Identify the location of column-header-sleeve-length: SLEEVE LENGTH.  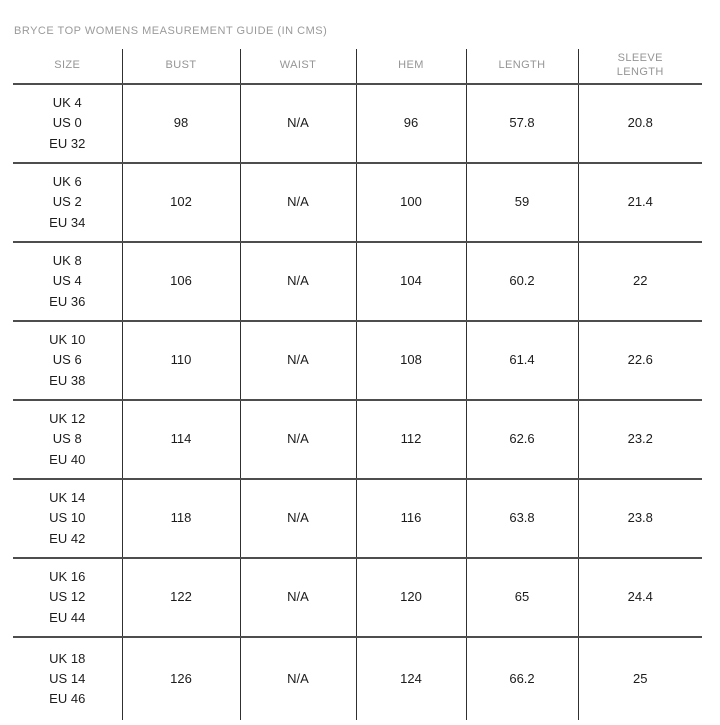
(639, 67).